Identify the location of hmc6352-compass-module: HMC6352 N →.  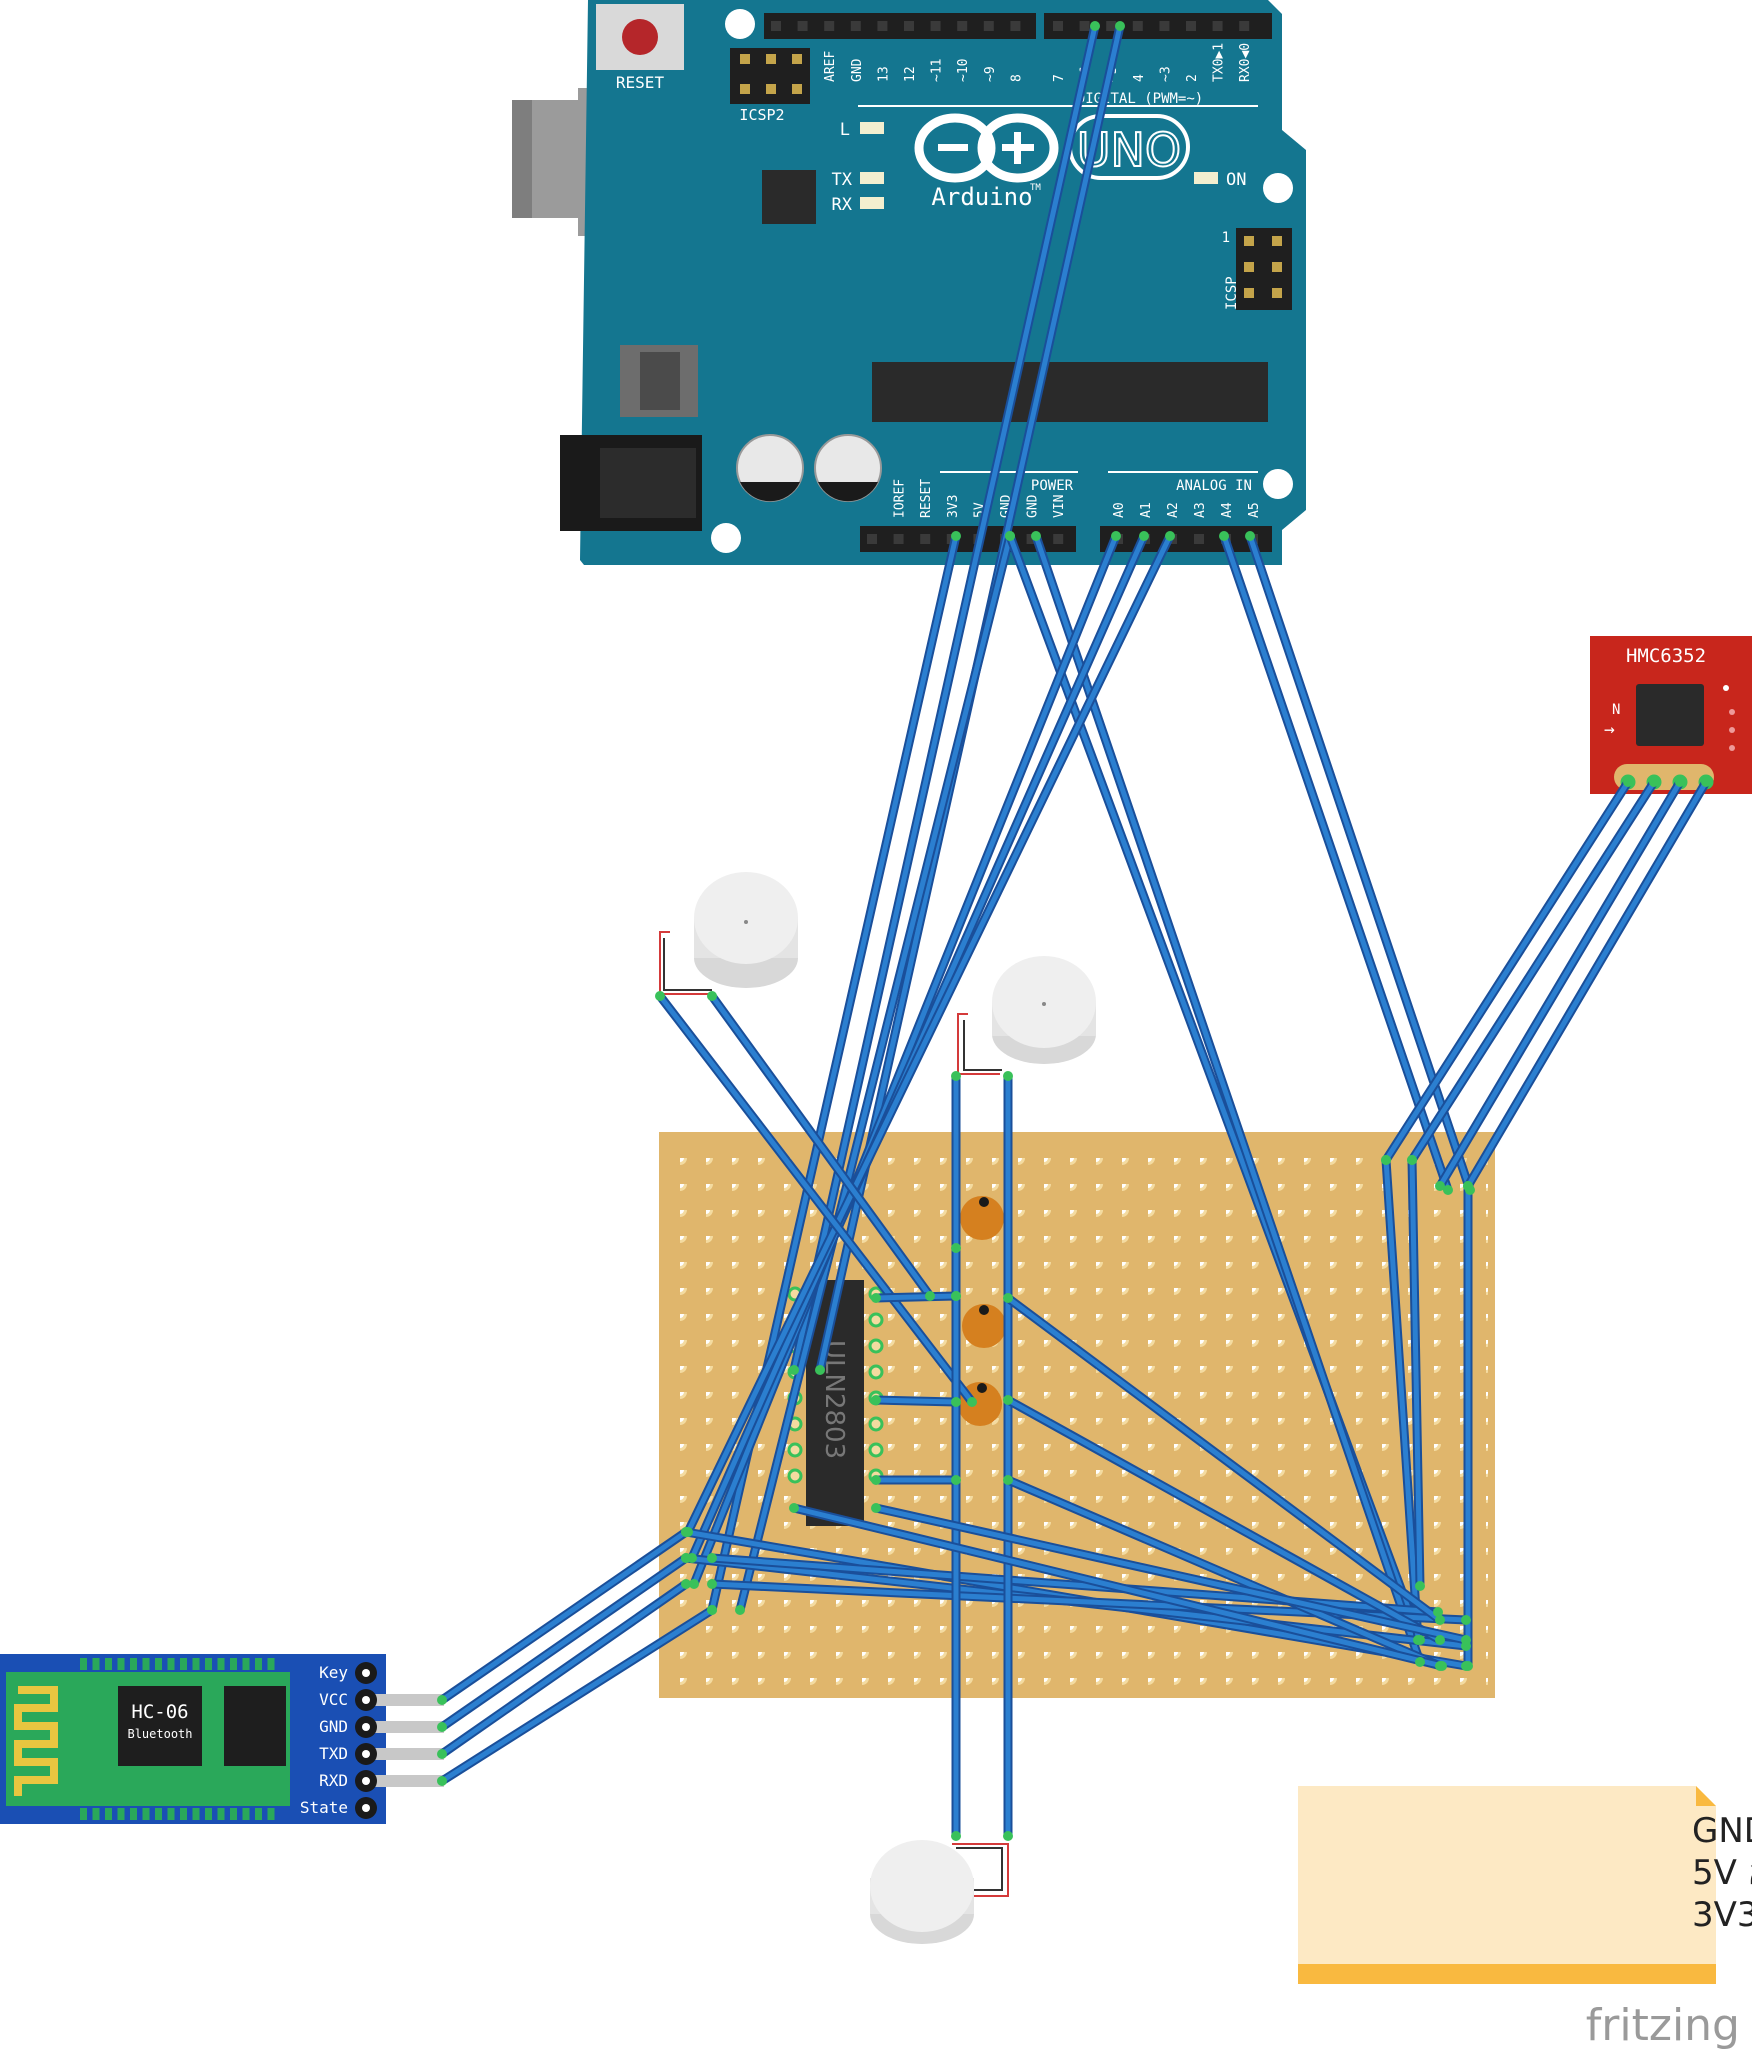
(1671, 715).